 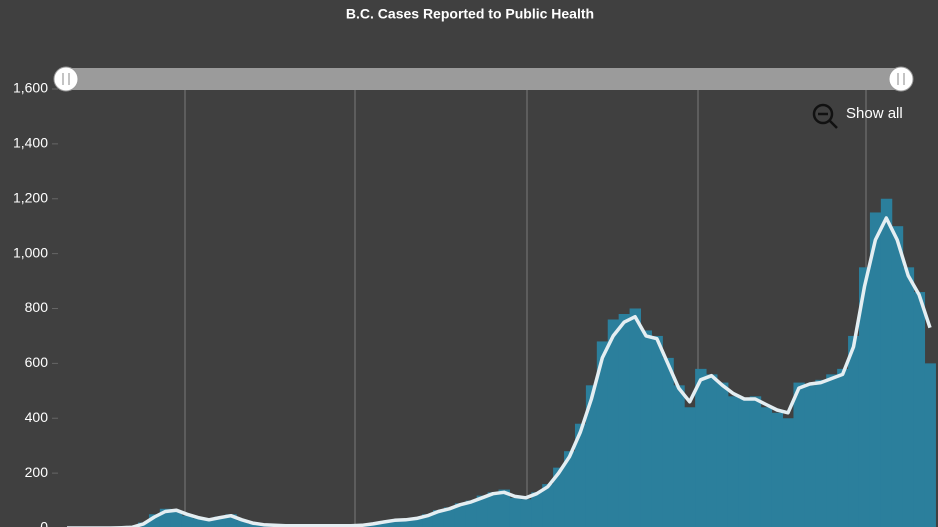 I want to click on y-tick-label: 1,000, so click(x=30, y=252).